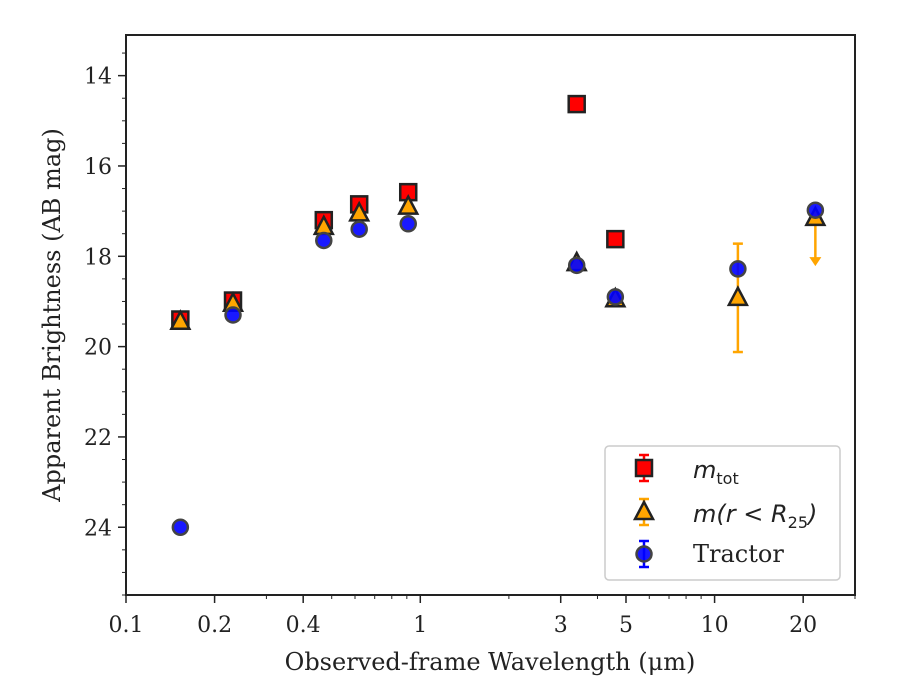 This screenshot has width=900, height=700. What do you see at coordinates (490, 662) in the screenshot?
I see `x-axis-label: Observed-frame Wavelength (μm)` at bounding box center [490, 662].